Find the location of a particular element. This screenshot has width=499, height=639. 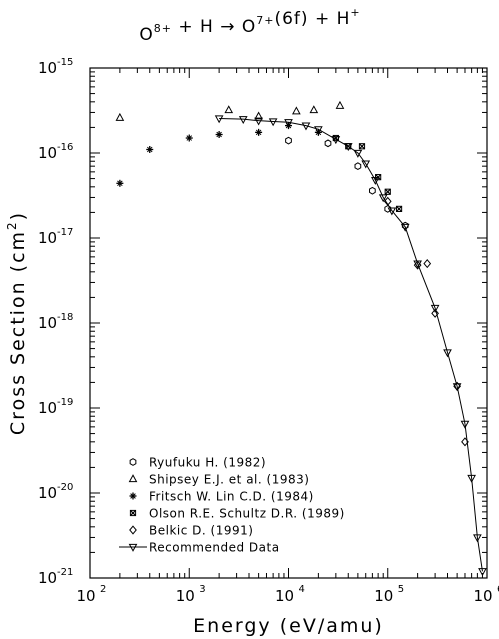

y-axis-label-end: ) is located at coordinates (18, 215).